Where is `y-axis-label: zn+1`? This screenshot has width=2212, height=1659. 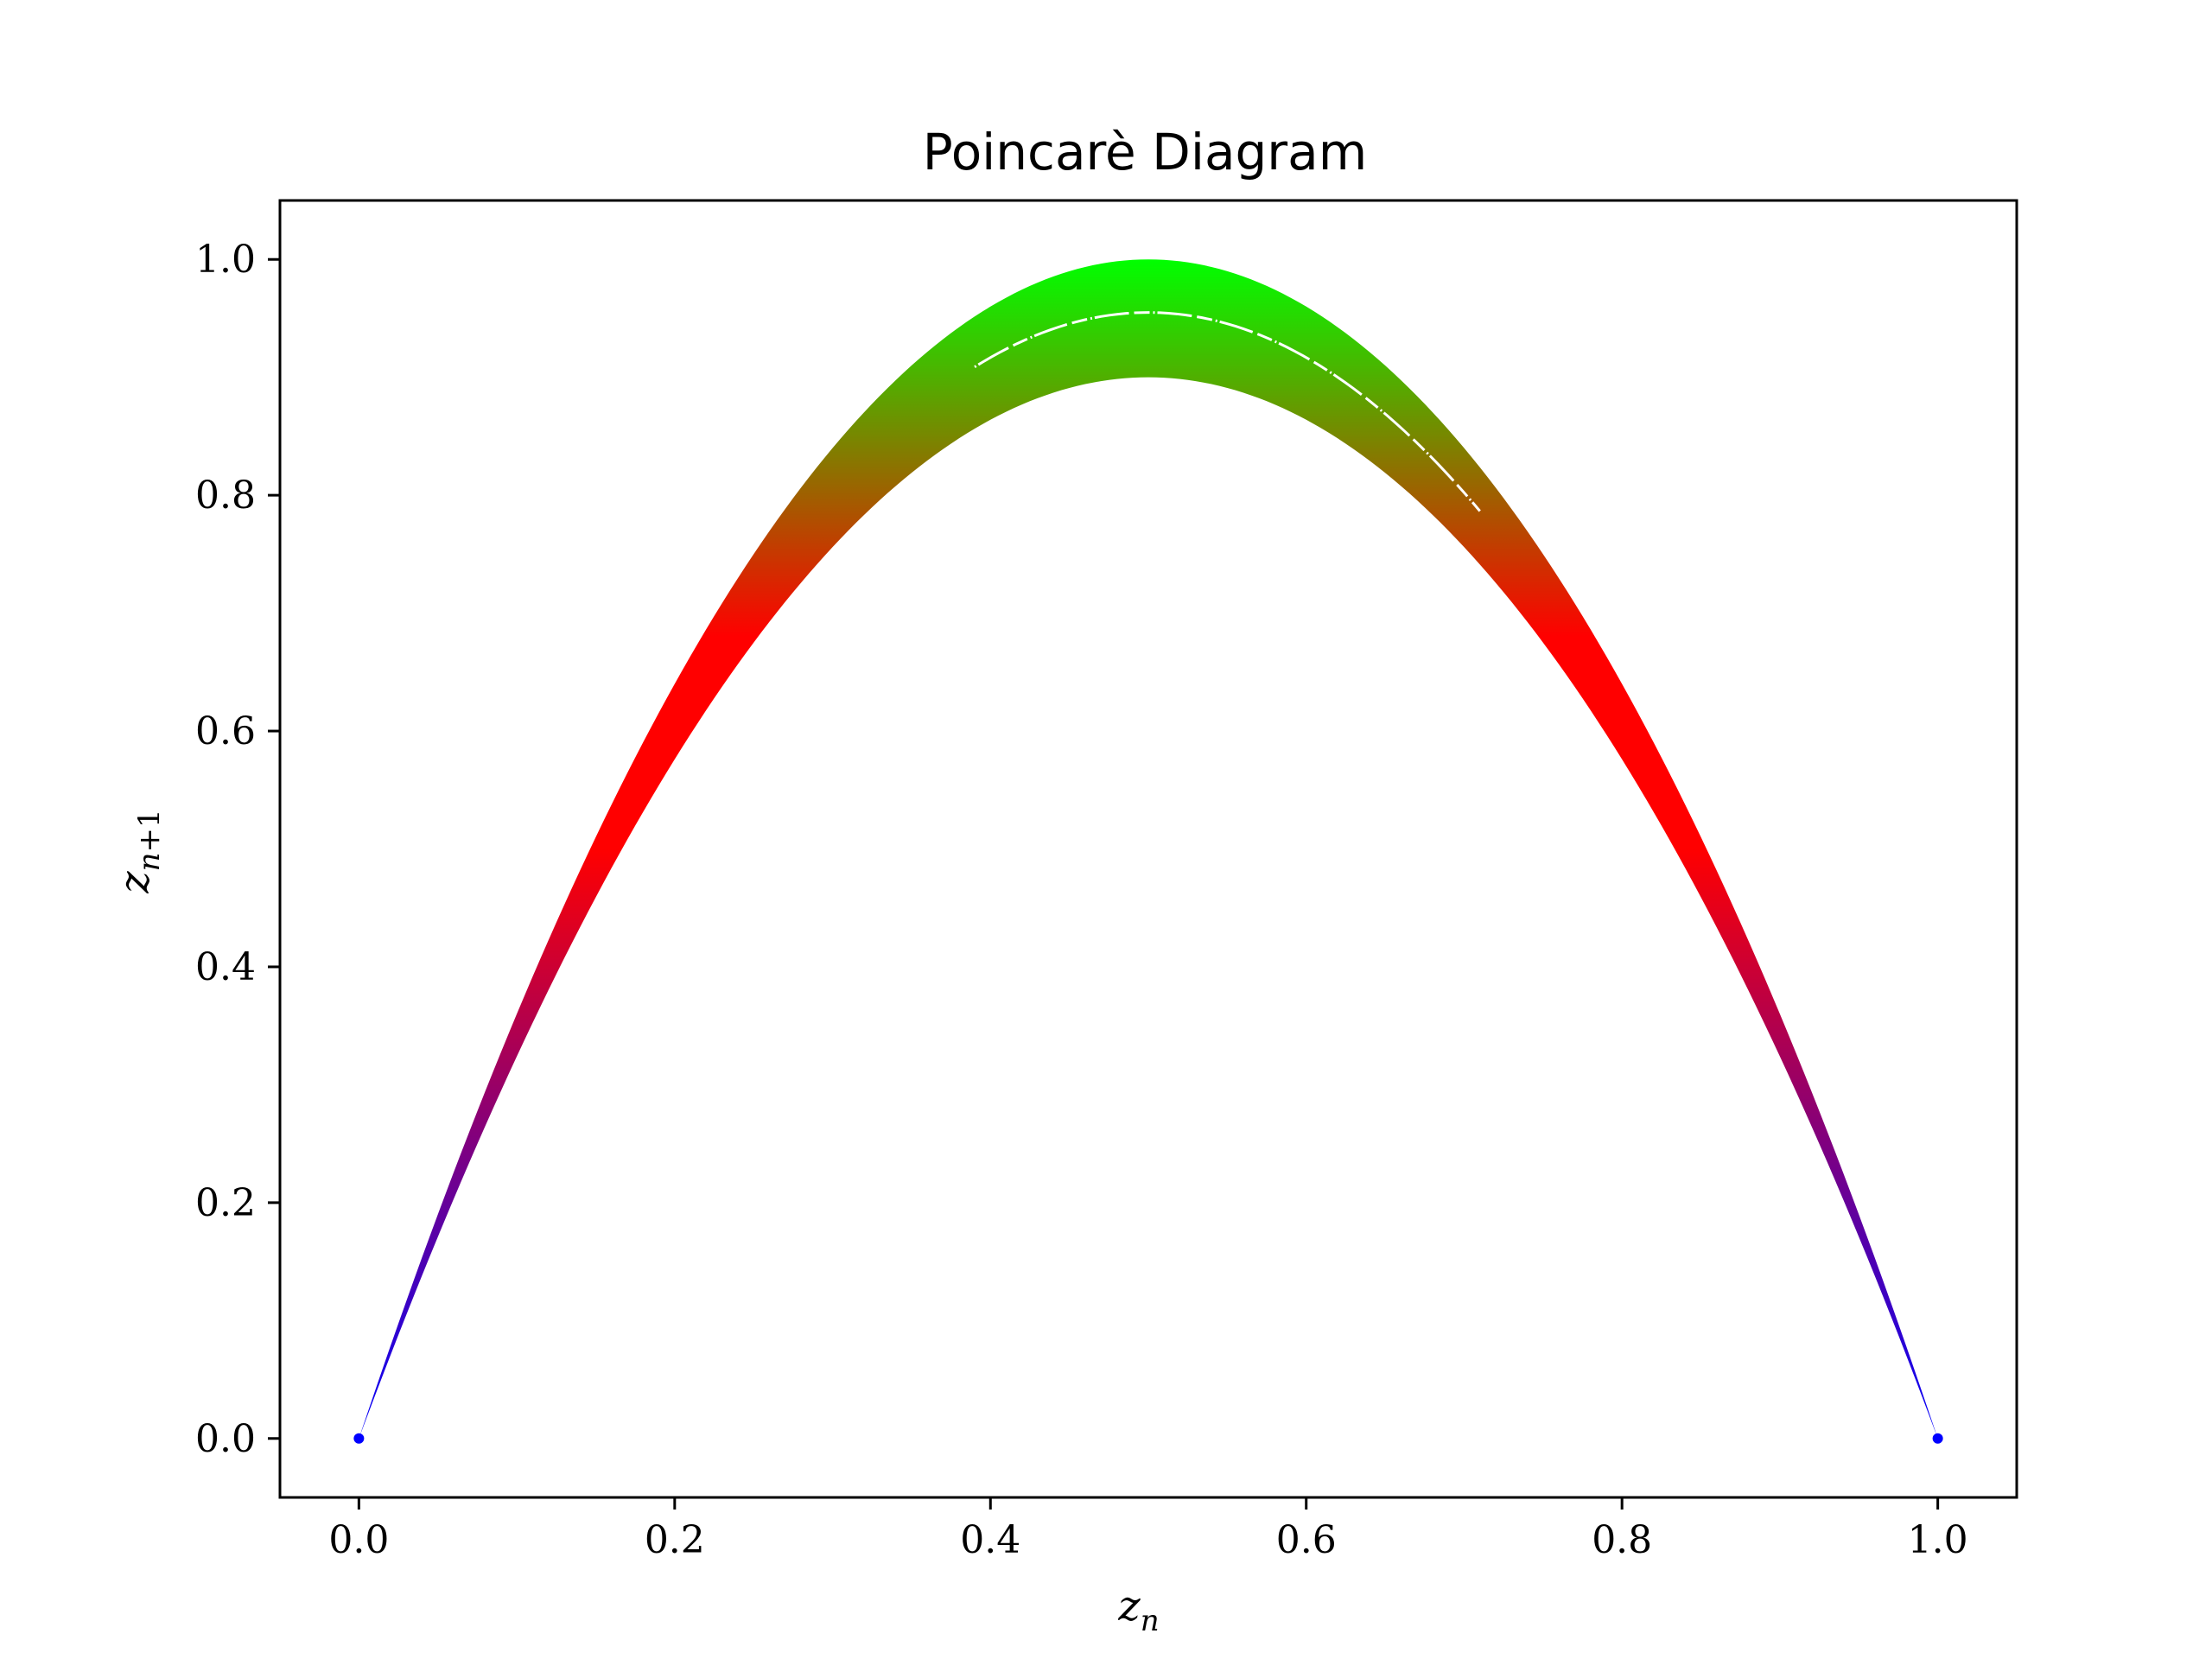
y-axis-label: zn+1 is located at coordinates (139, 851).